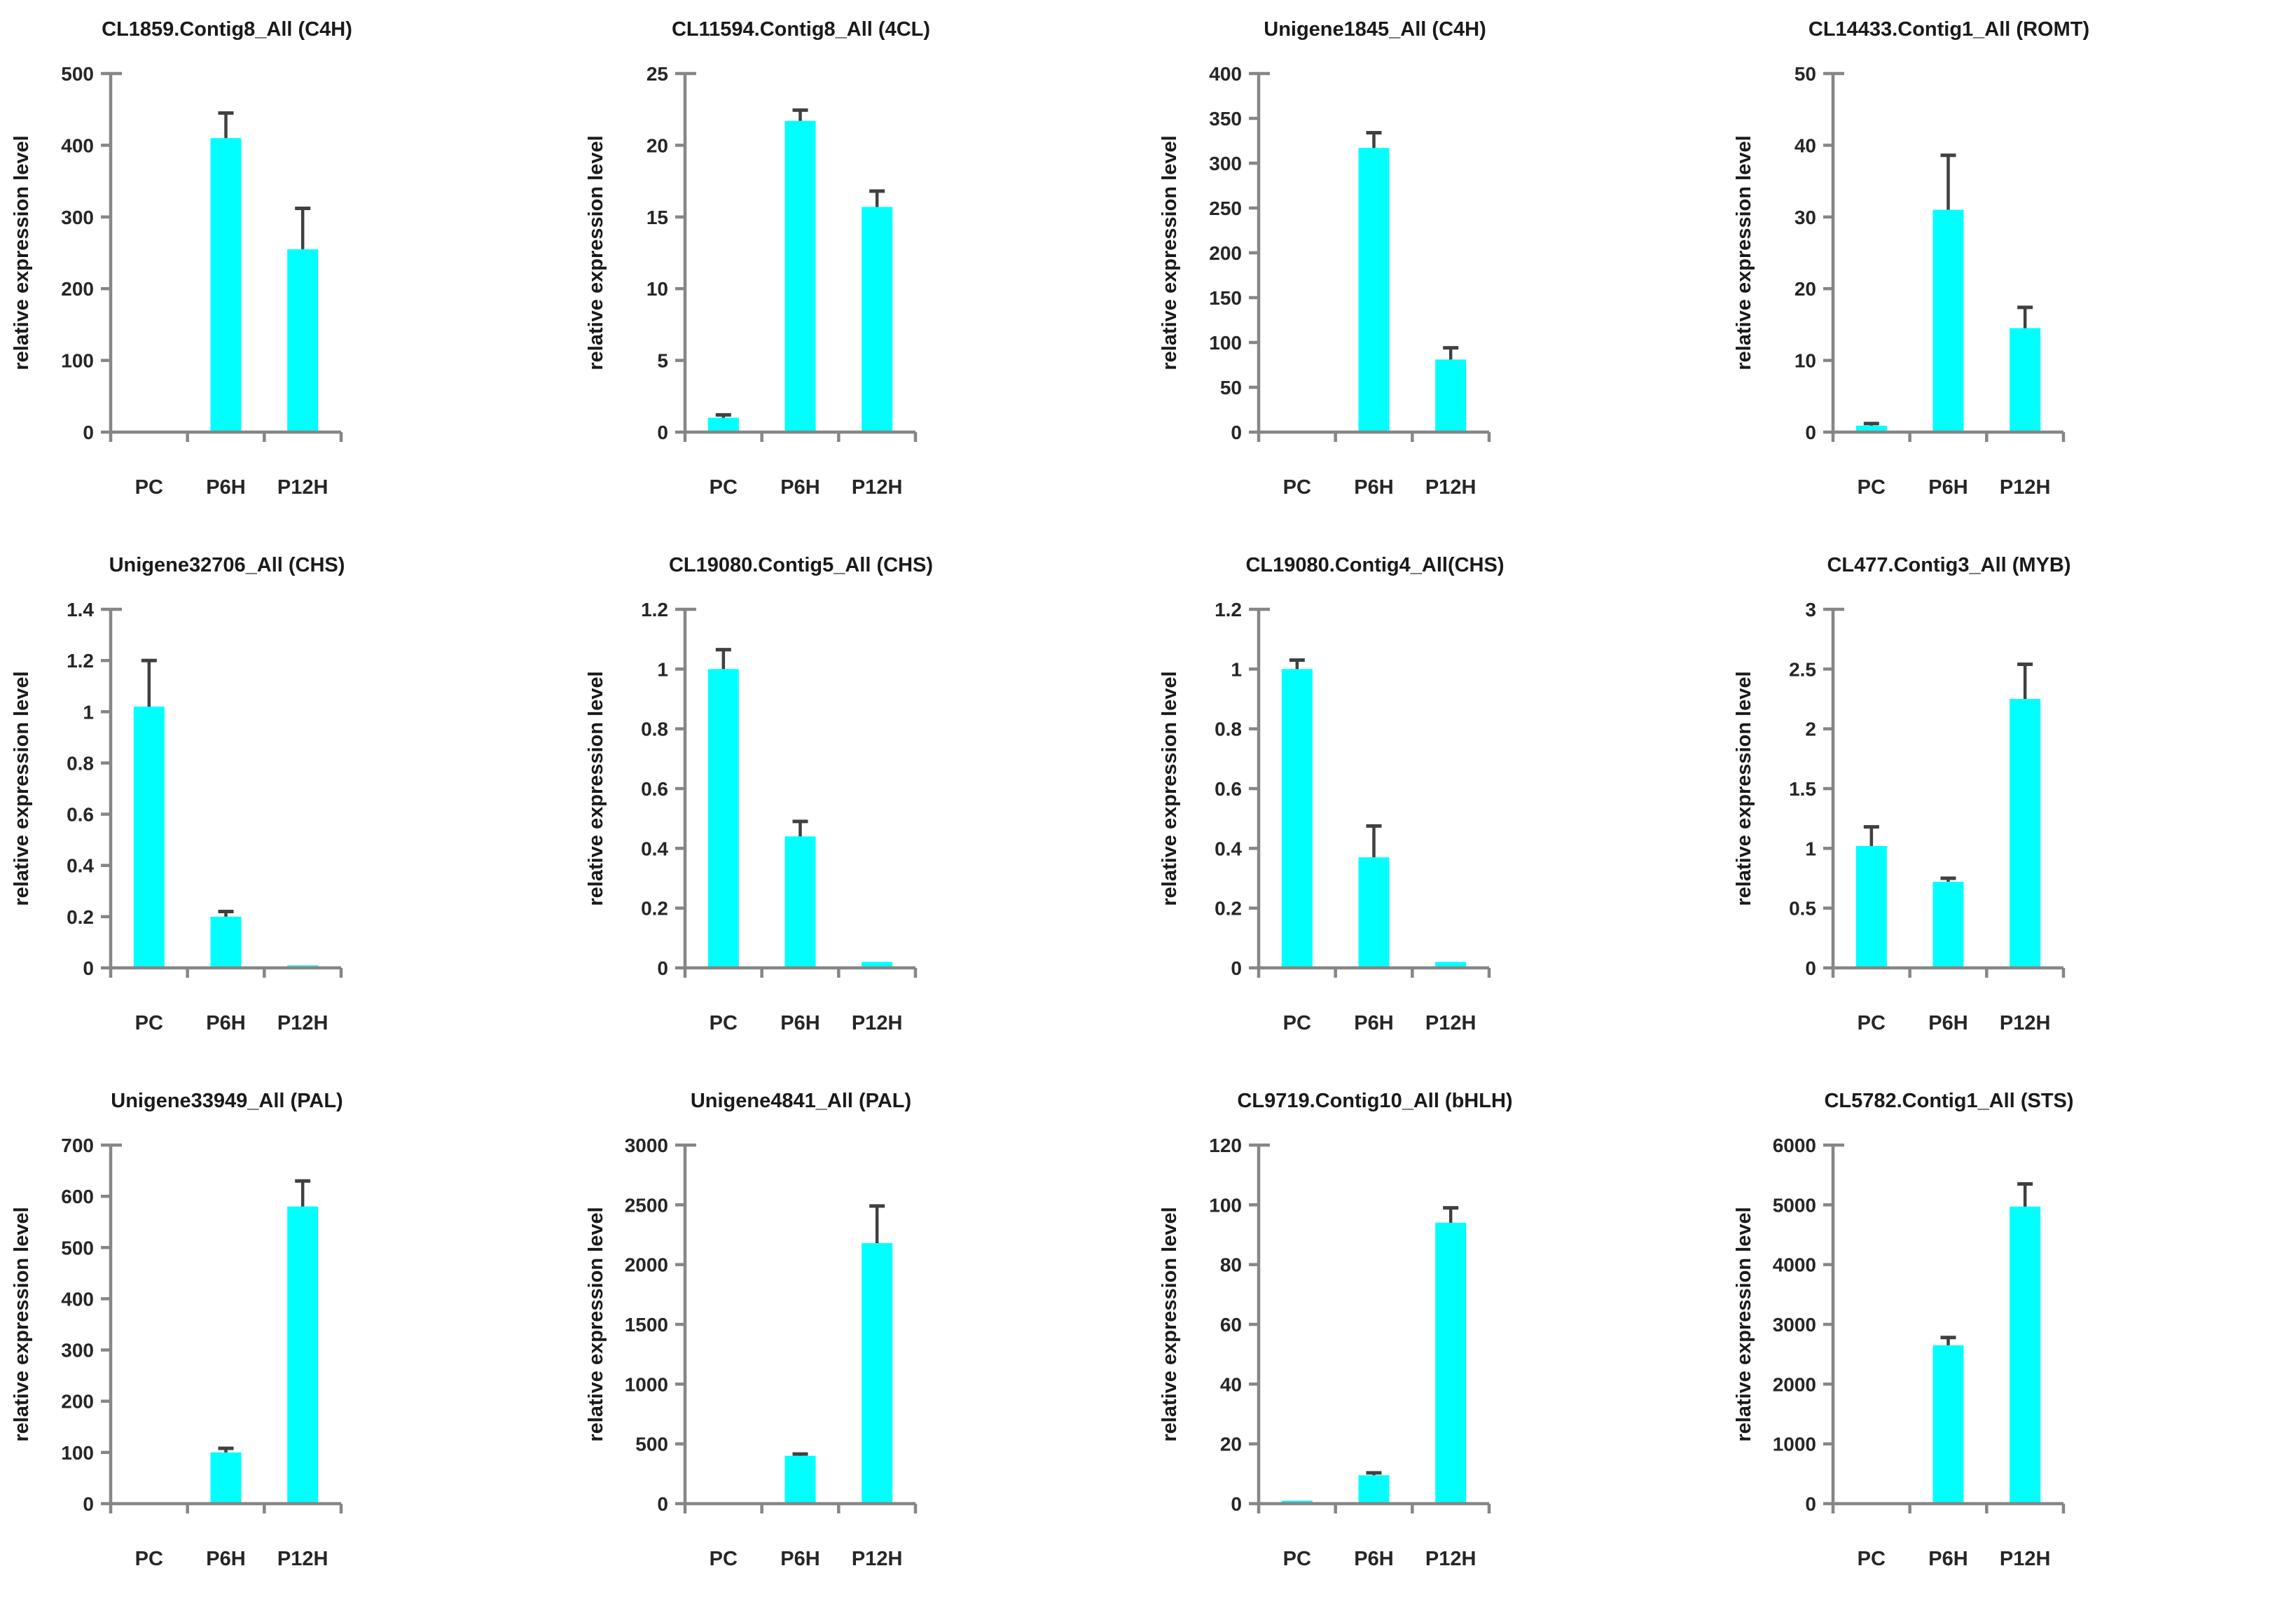  I want to click on y-tick-label: 1.4, so click(80, 610).